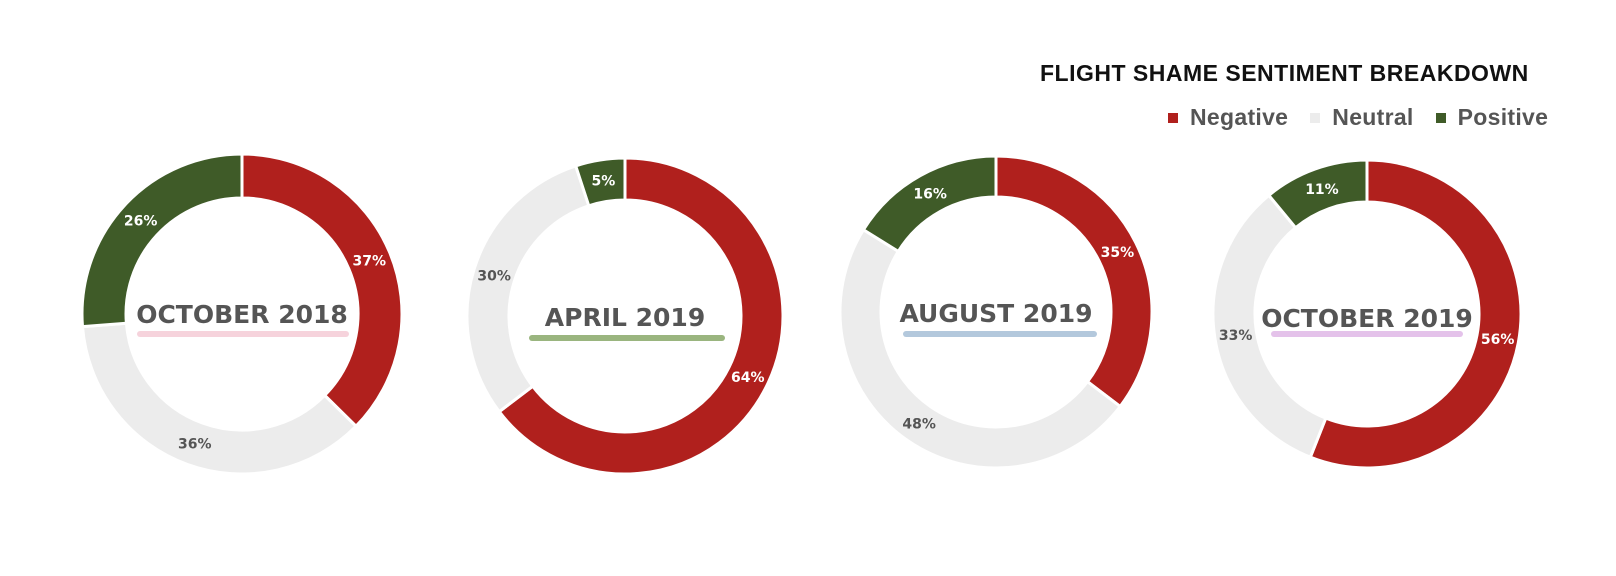  What do you see at coordinates (1373, 117) in the screenshot?
I see `legend-label-neutral: Neutral` at bounding box center [1373, 117].